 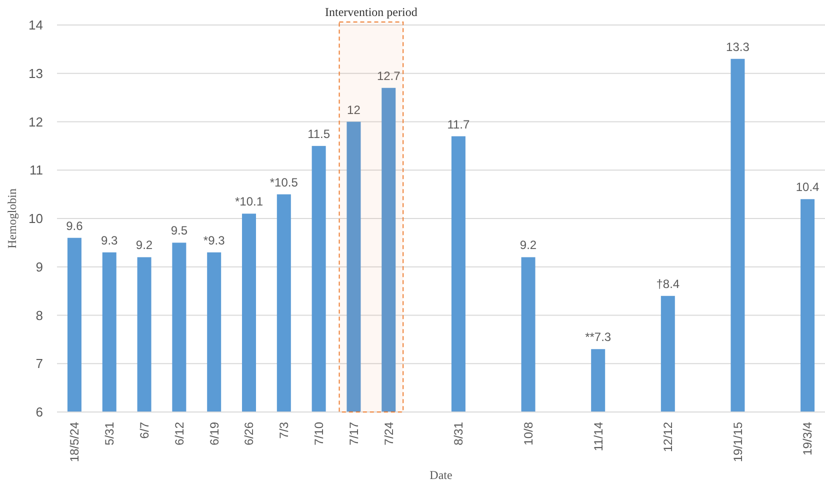 What do you see at coordinates (39, 412) in the screenshot?
I see `y-tick-label: 6` at bounding box center [39, 412].